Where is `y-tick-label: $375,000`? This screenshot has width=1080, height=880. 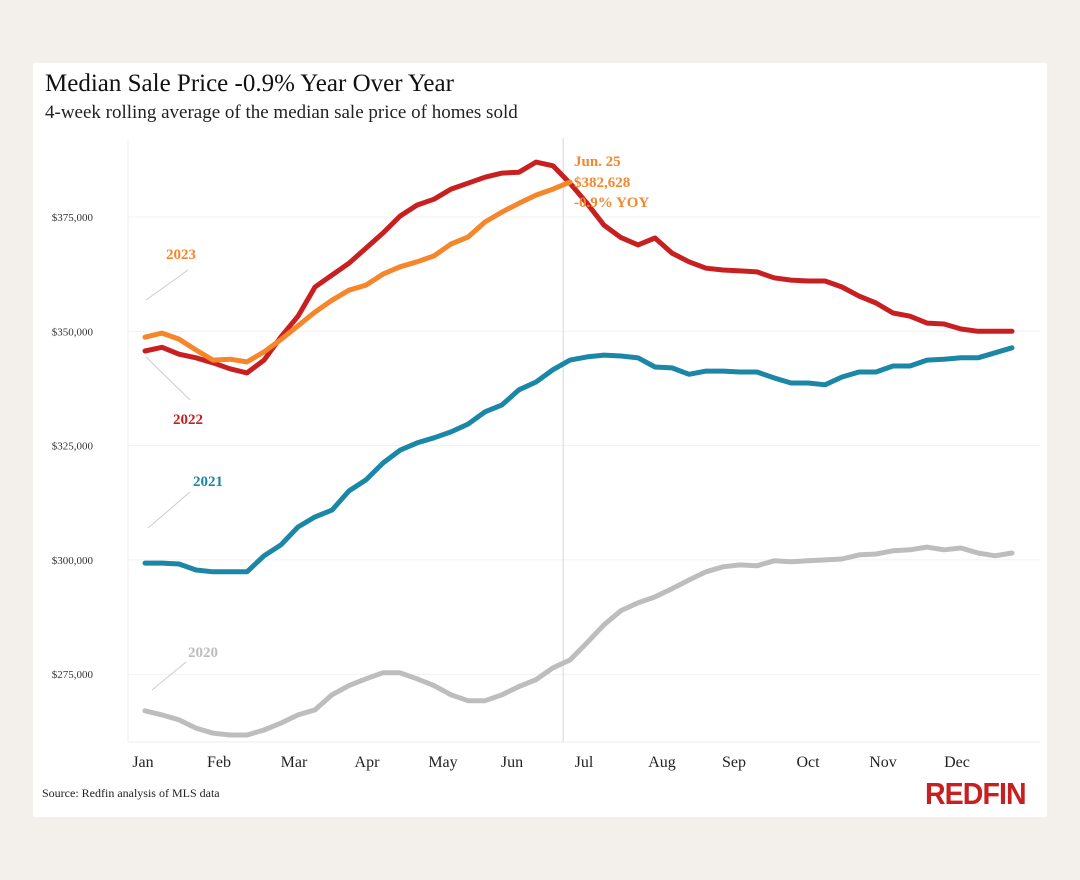
y-tick-label: $375,000 is located at coordinates (73, 218).